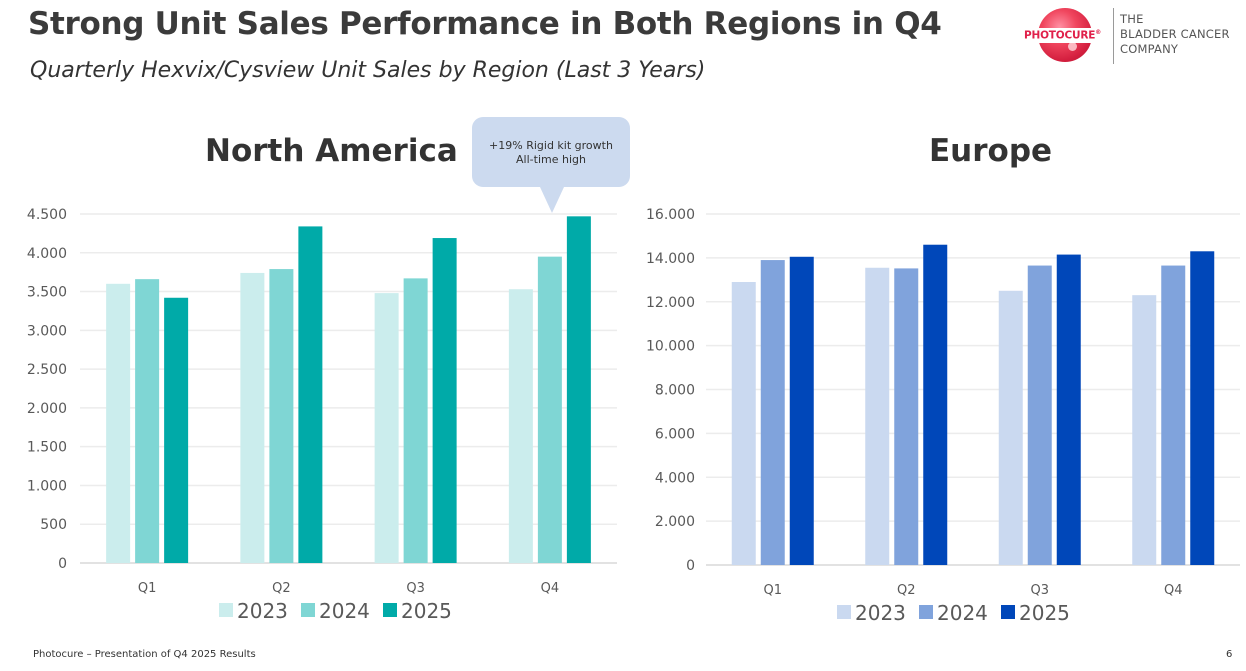 This screenshot has height=671, width=1246. Describe the element at coordinates (47, 448) in the screenshot. I see `y-tick-label: 1.500` at that location.